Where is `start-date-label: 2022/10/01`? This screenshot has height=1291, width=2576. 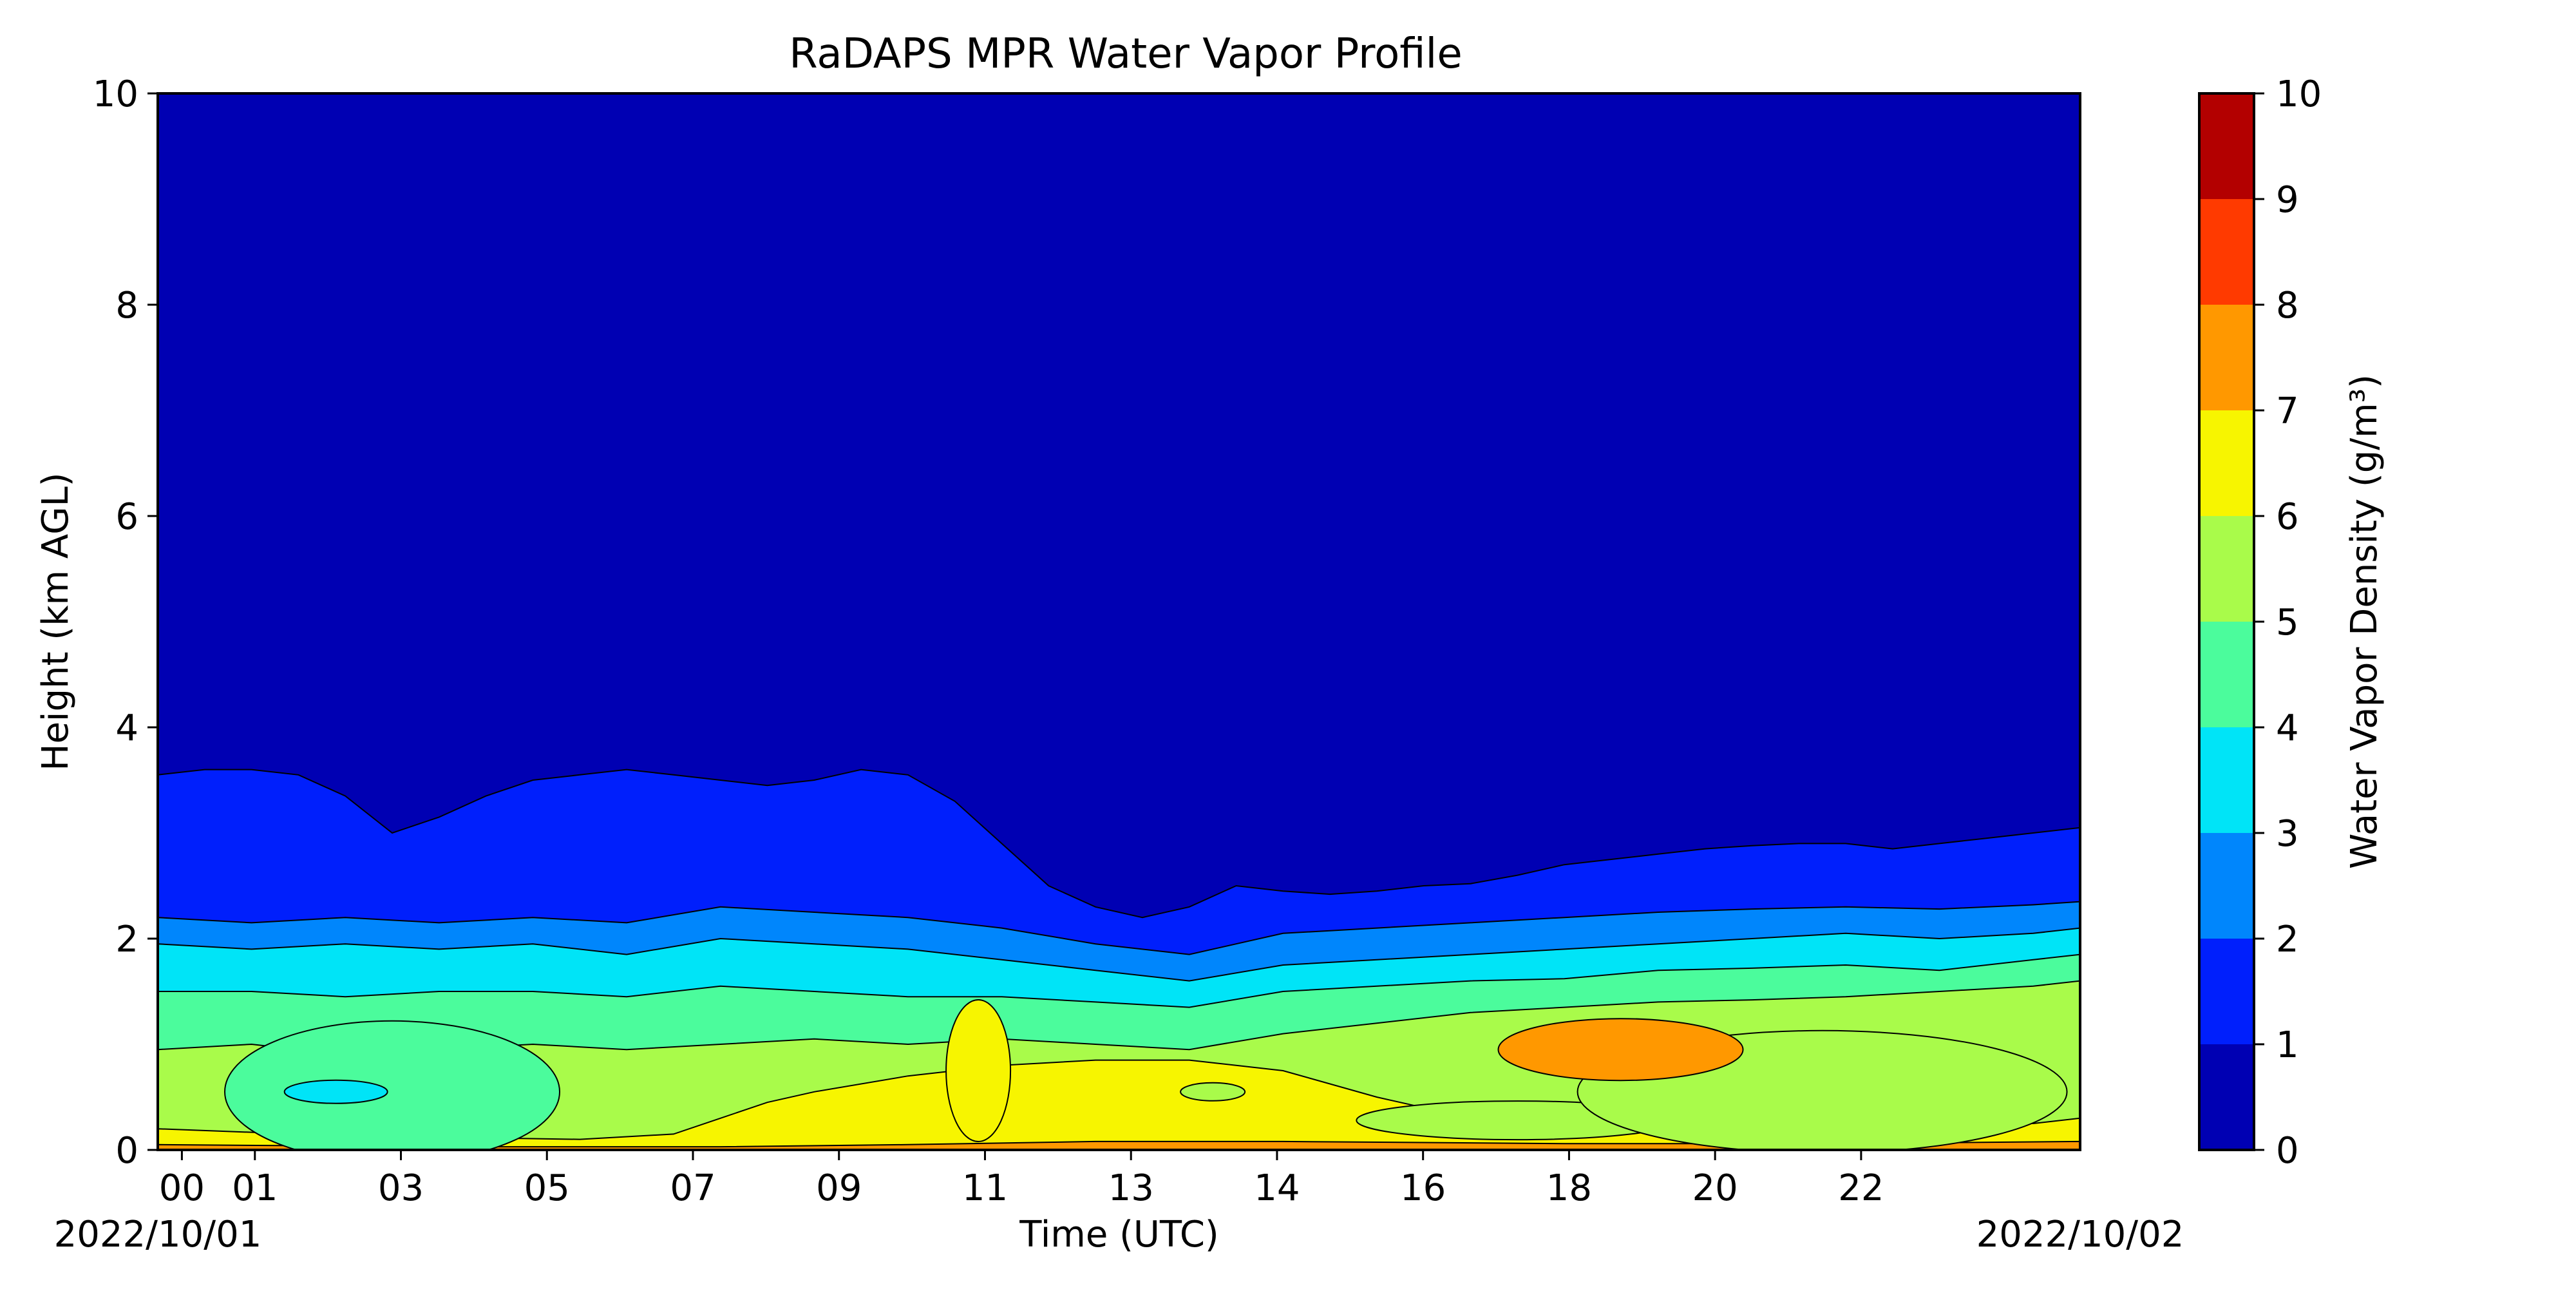 start-date-label: 2022/10/01 is located at coordinates (158, 1235).